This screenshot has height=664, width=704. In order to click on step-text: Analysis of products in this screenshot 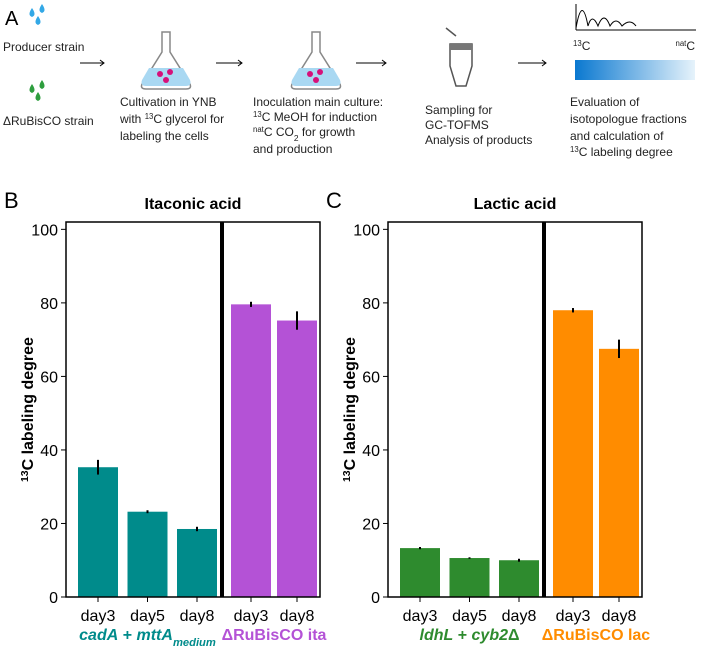, I will do `click(478, 140)`.